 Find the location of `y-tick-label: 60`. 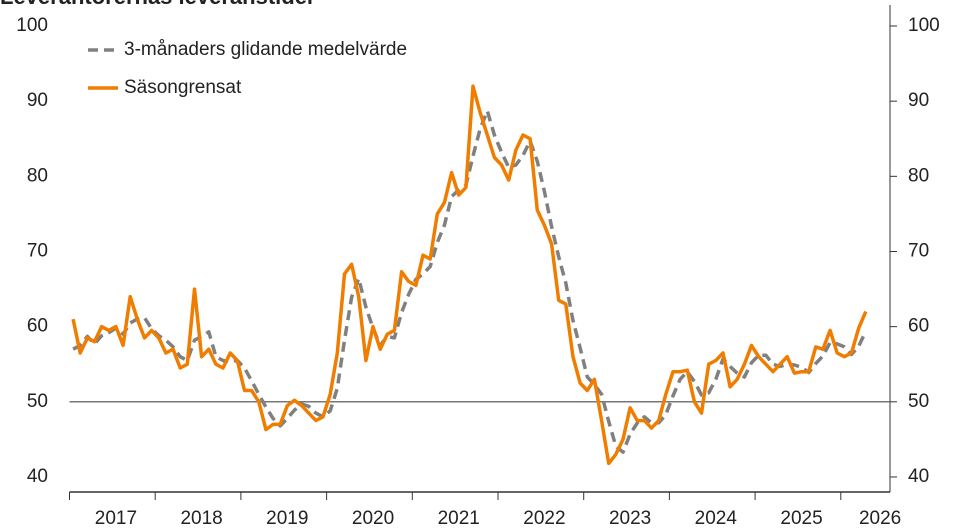

y-tick-label: 60 is located at coordinates (37, 326).